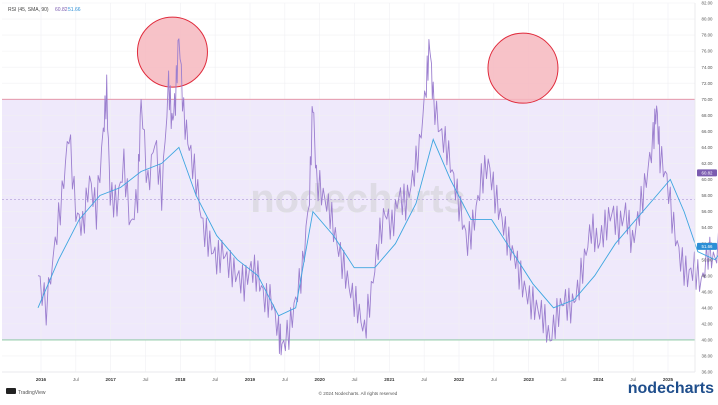 The image size is (718, 405). I want to click on x-tick-label: 2022, so click(459, 379).